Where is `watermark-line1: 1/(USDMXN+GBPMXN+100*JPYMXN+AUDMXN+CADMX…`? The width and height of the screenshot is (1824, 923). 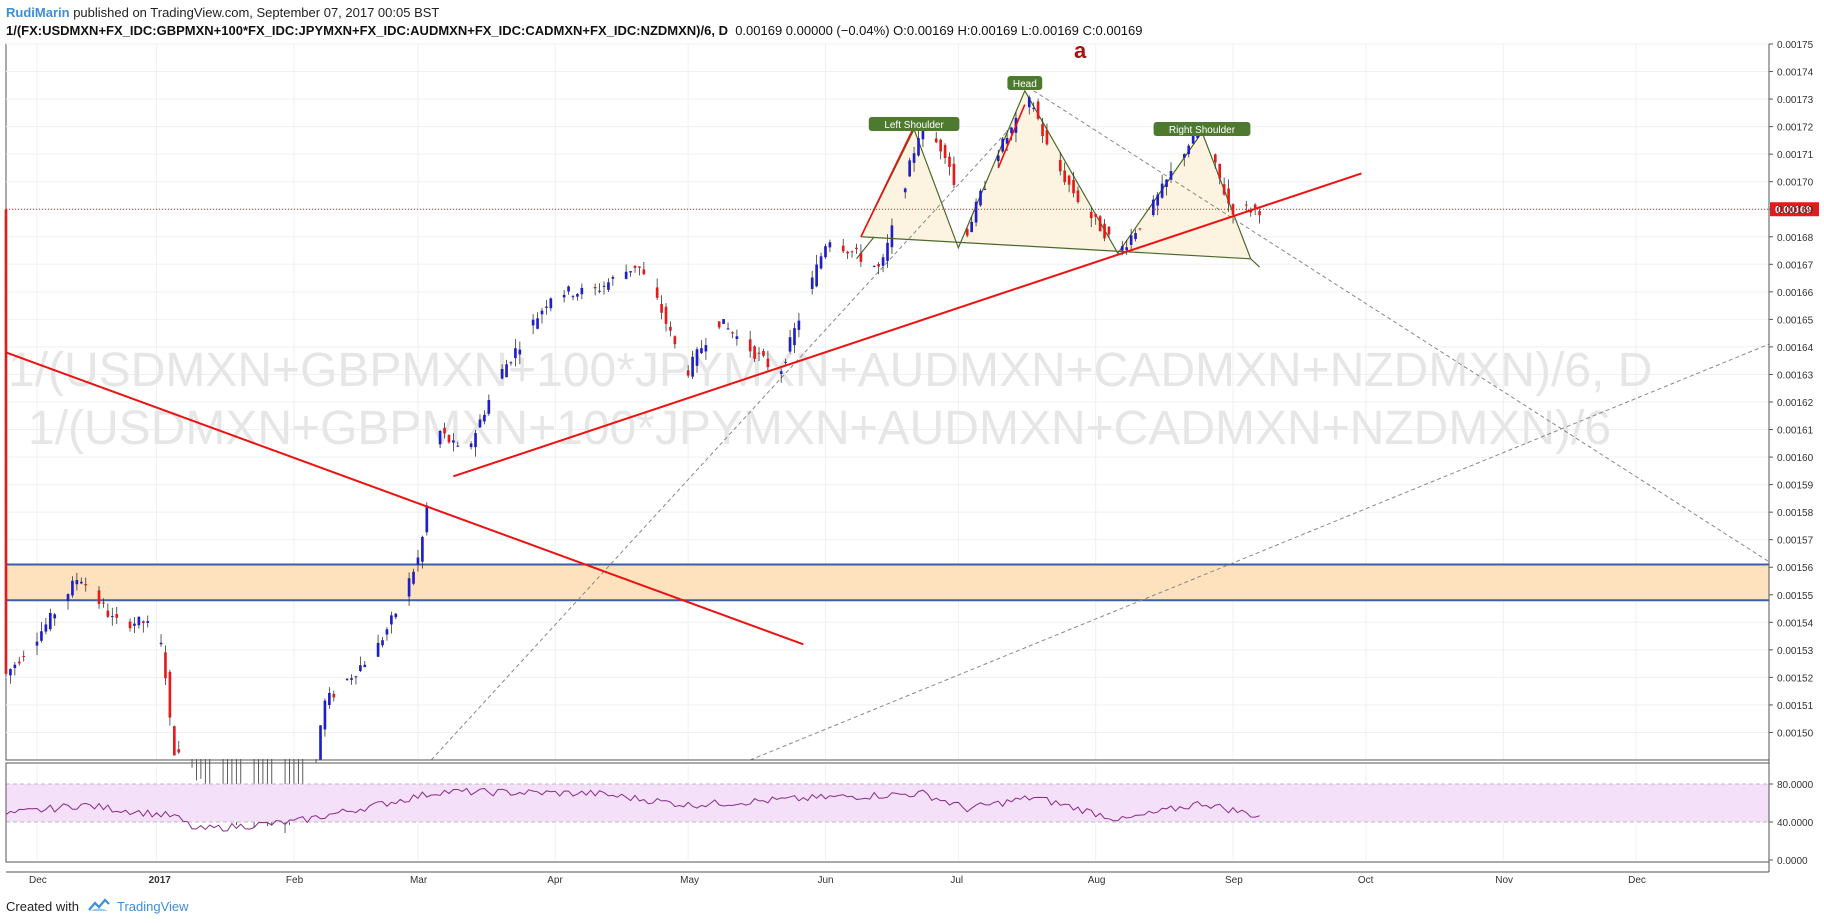
watermark-line1: 1/(USDMXN+GBPMXN+100*JPYMXN+AUDMXN+CADMX… is located at coordinates (830, 370).